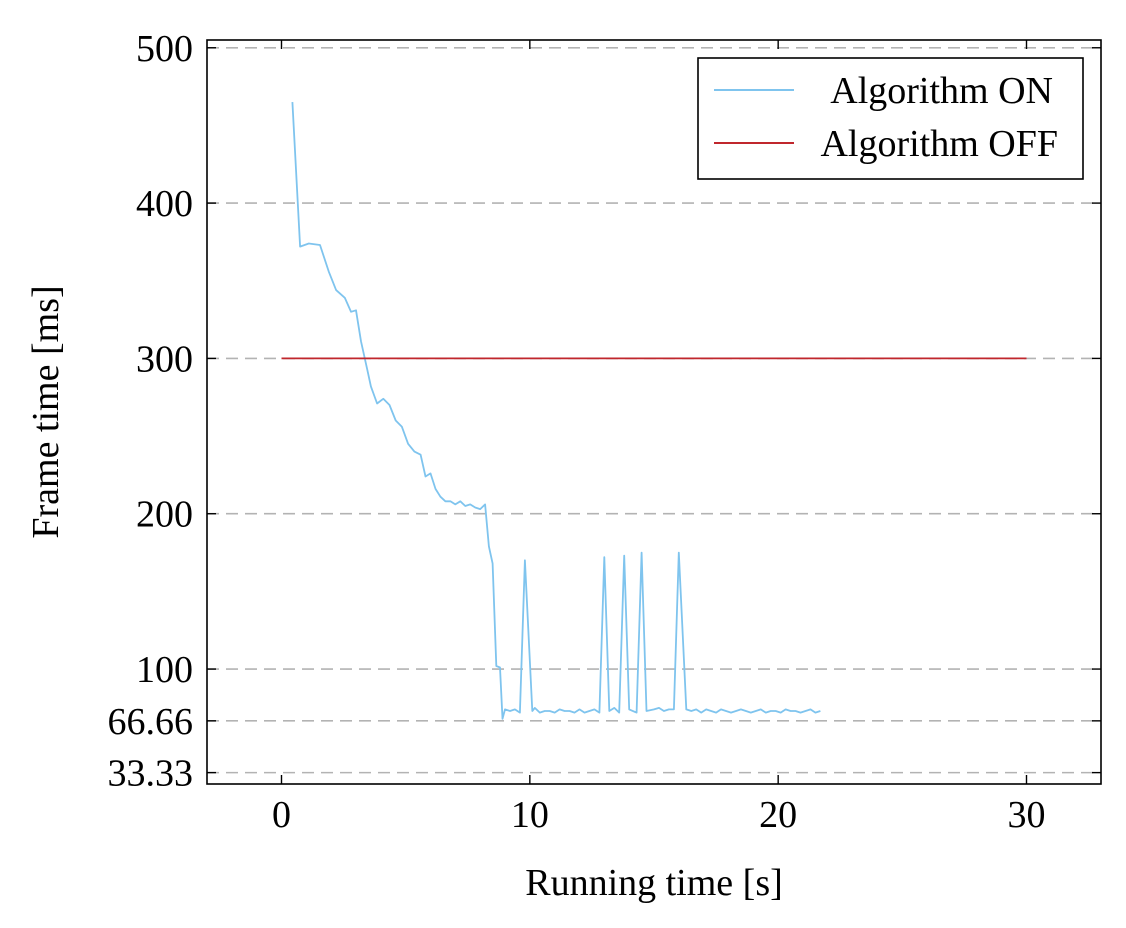 The image size is (1126, 928). I want to click on y-tick-label: 66.66, so click(151, 722).